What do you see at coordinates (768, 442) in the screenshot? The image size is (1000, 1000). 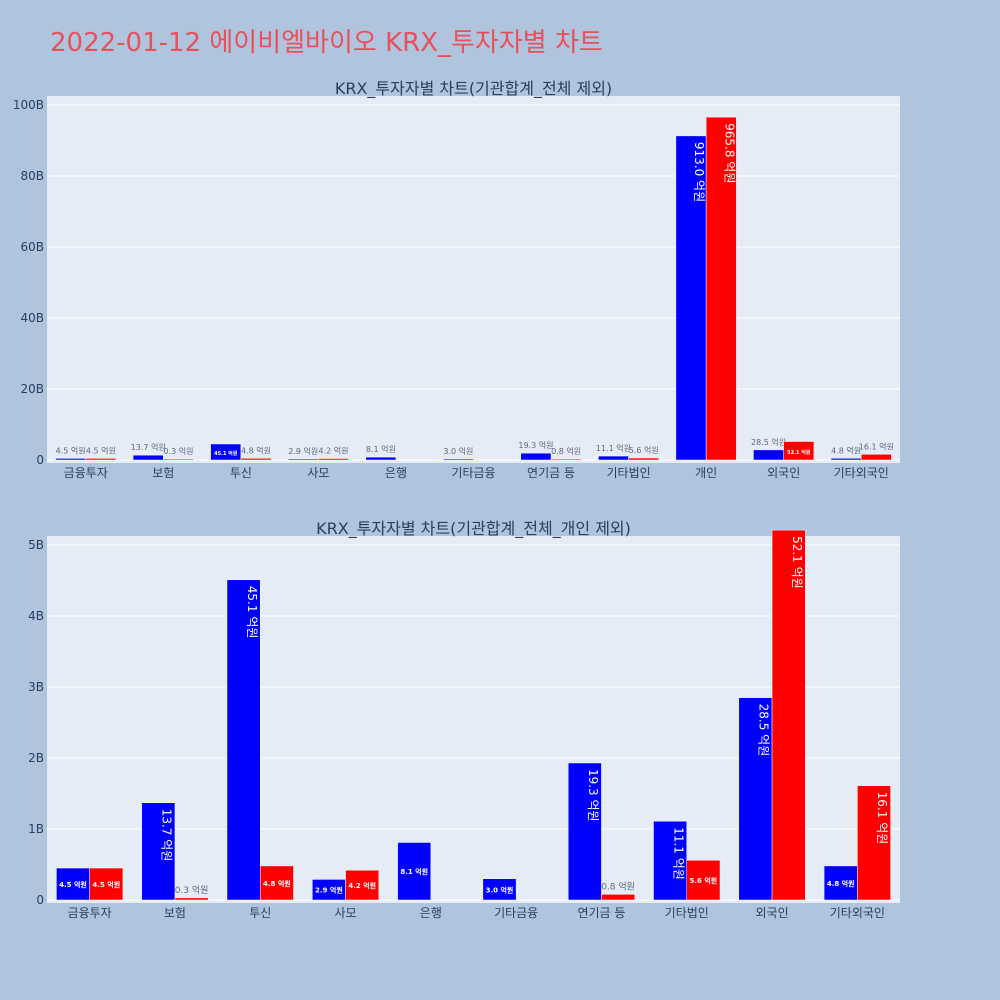 I see `bar-label: 28.5 억원` at bounding box center [768, 442].